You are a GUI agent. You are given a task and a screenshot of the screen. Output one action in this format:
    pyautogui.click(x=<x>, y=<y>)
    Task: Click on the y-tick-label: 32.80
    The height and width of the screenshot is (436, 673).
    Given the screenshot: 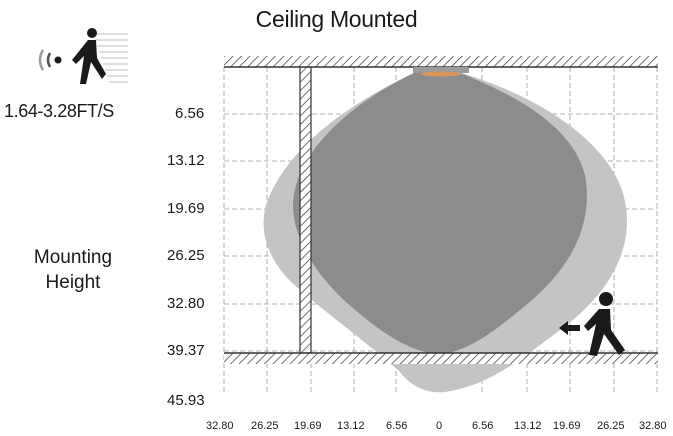 What is the action you would take?
    pyautogui.click(x=186, y=303)
    